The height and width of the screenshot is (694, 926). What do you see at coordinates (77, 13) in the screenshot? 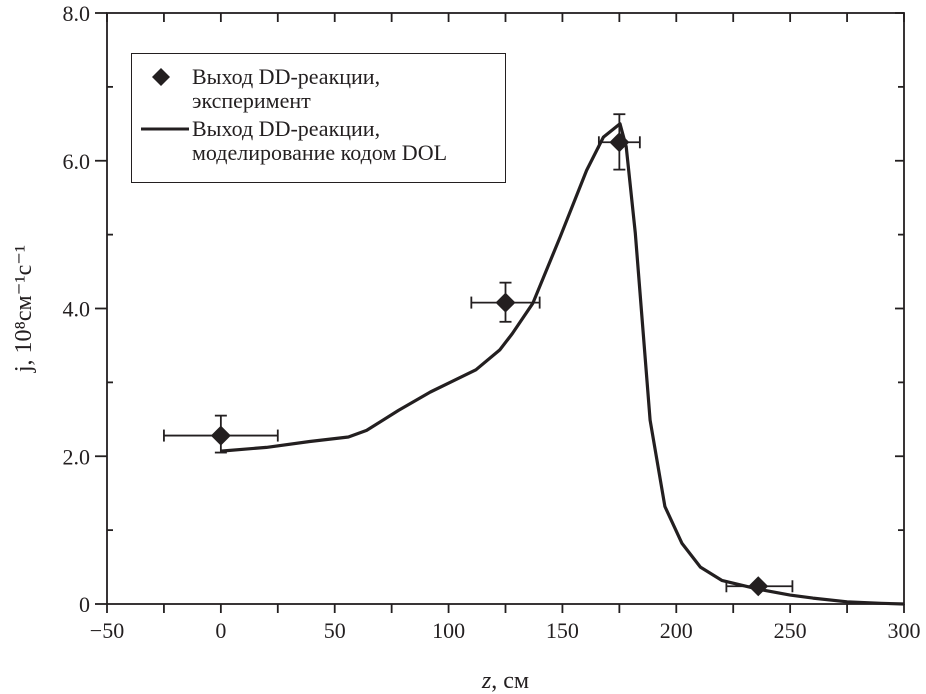
I see `y-tick-label: 8.0` at bounding box center [77, 13].